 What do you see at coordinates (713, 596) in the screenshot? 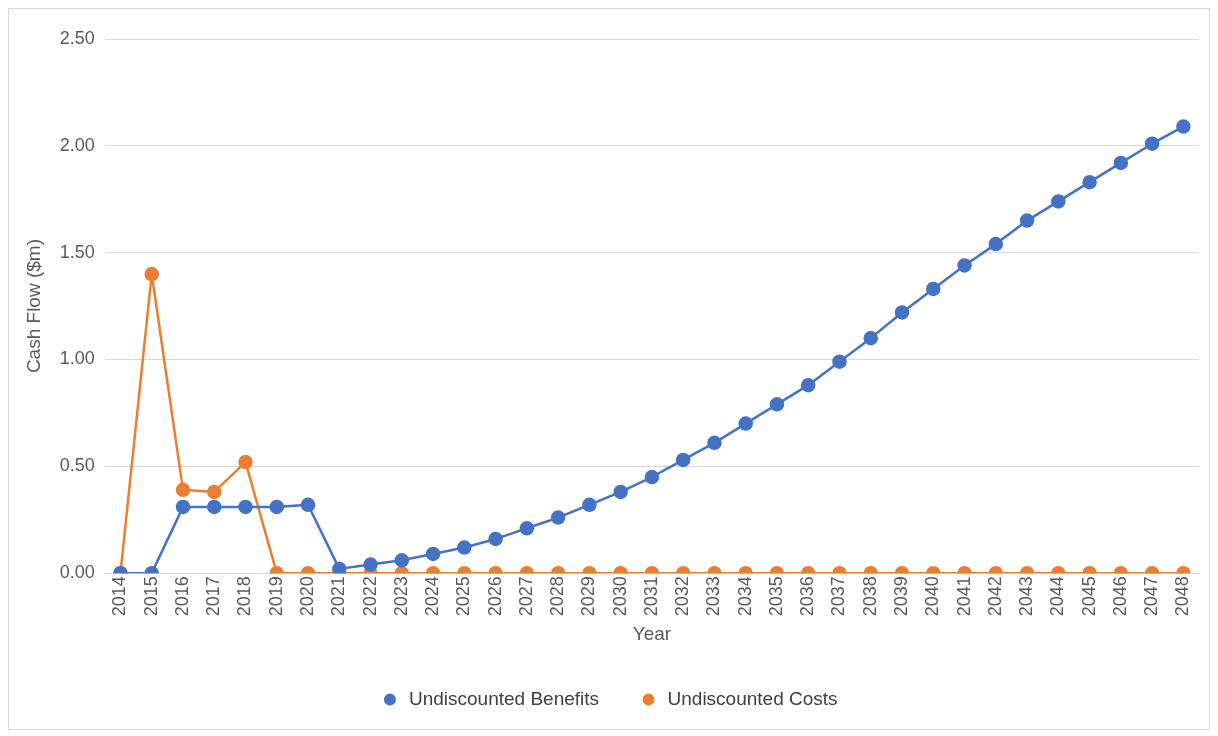
I see `x-tick-label: 2033` at bounding box center [713, 596].